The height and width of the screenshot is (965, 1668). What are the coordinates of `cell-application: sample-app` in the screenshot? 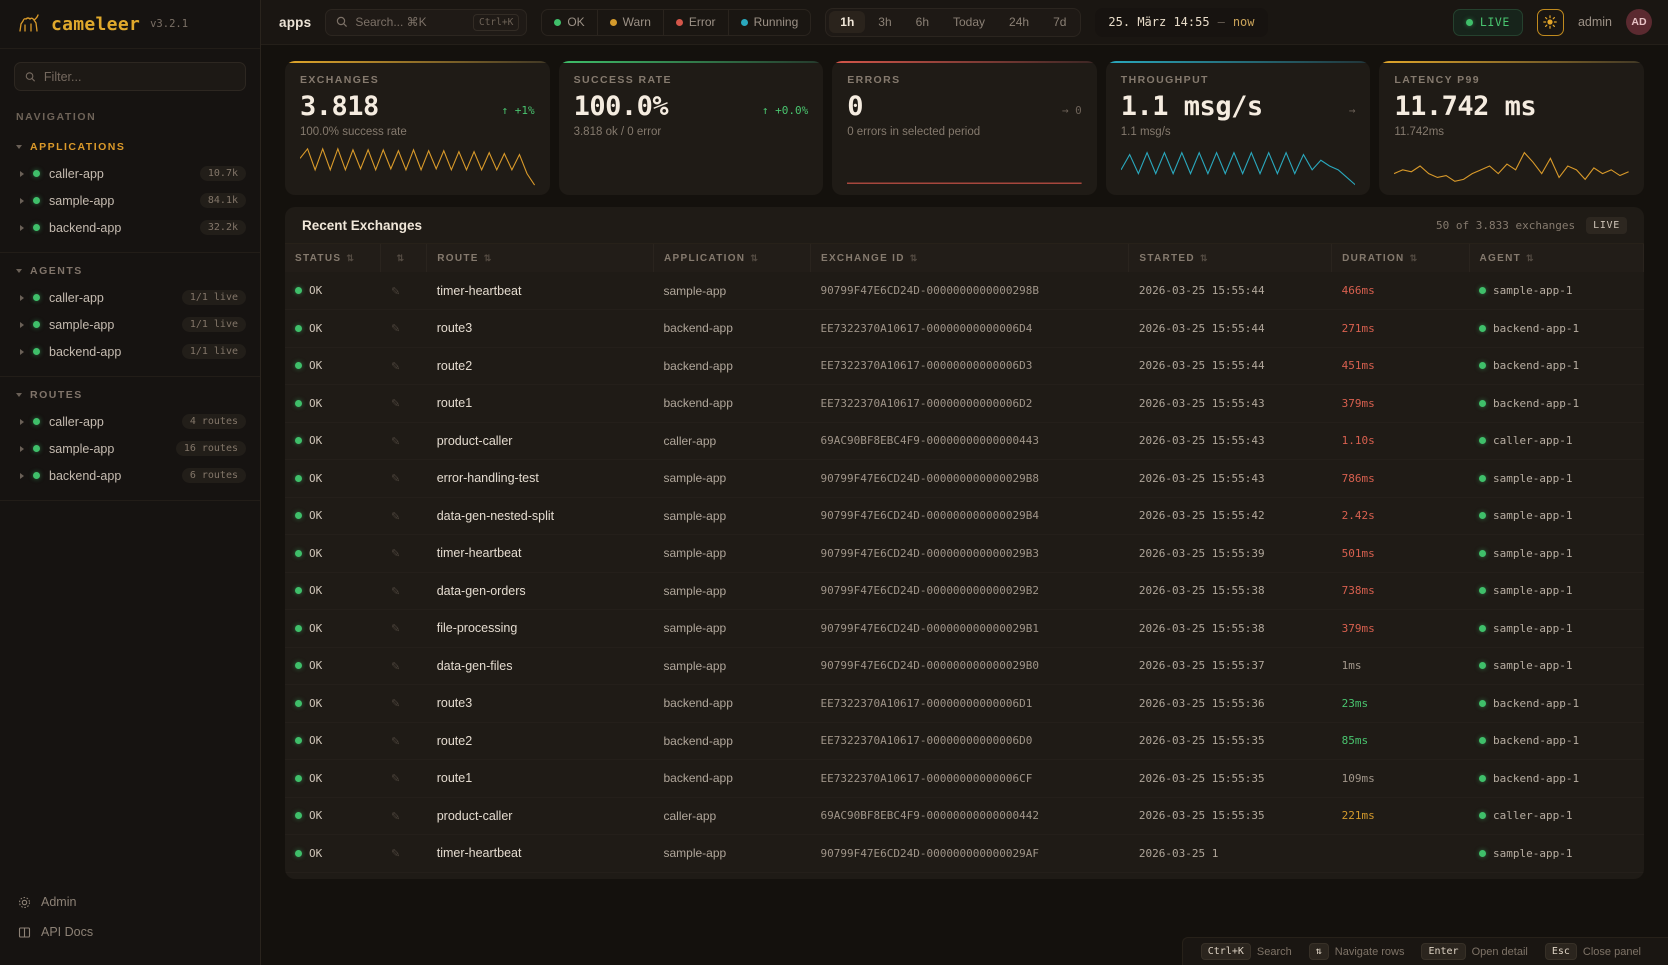 It's located at (732, 553).